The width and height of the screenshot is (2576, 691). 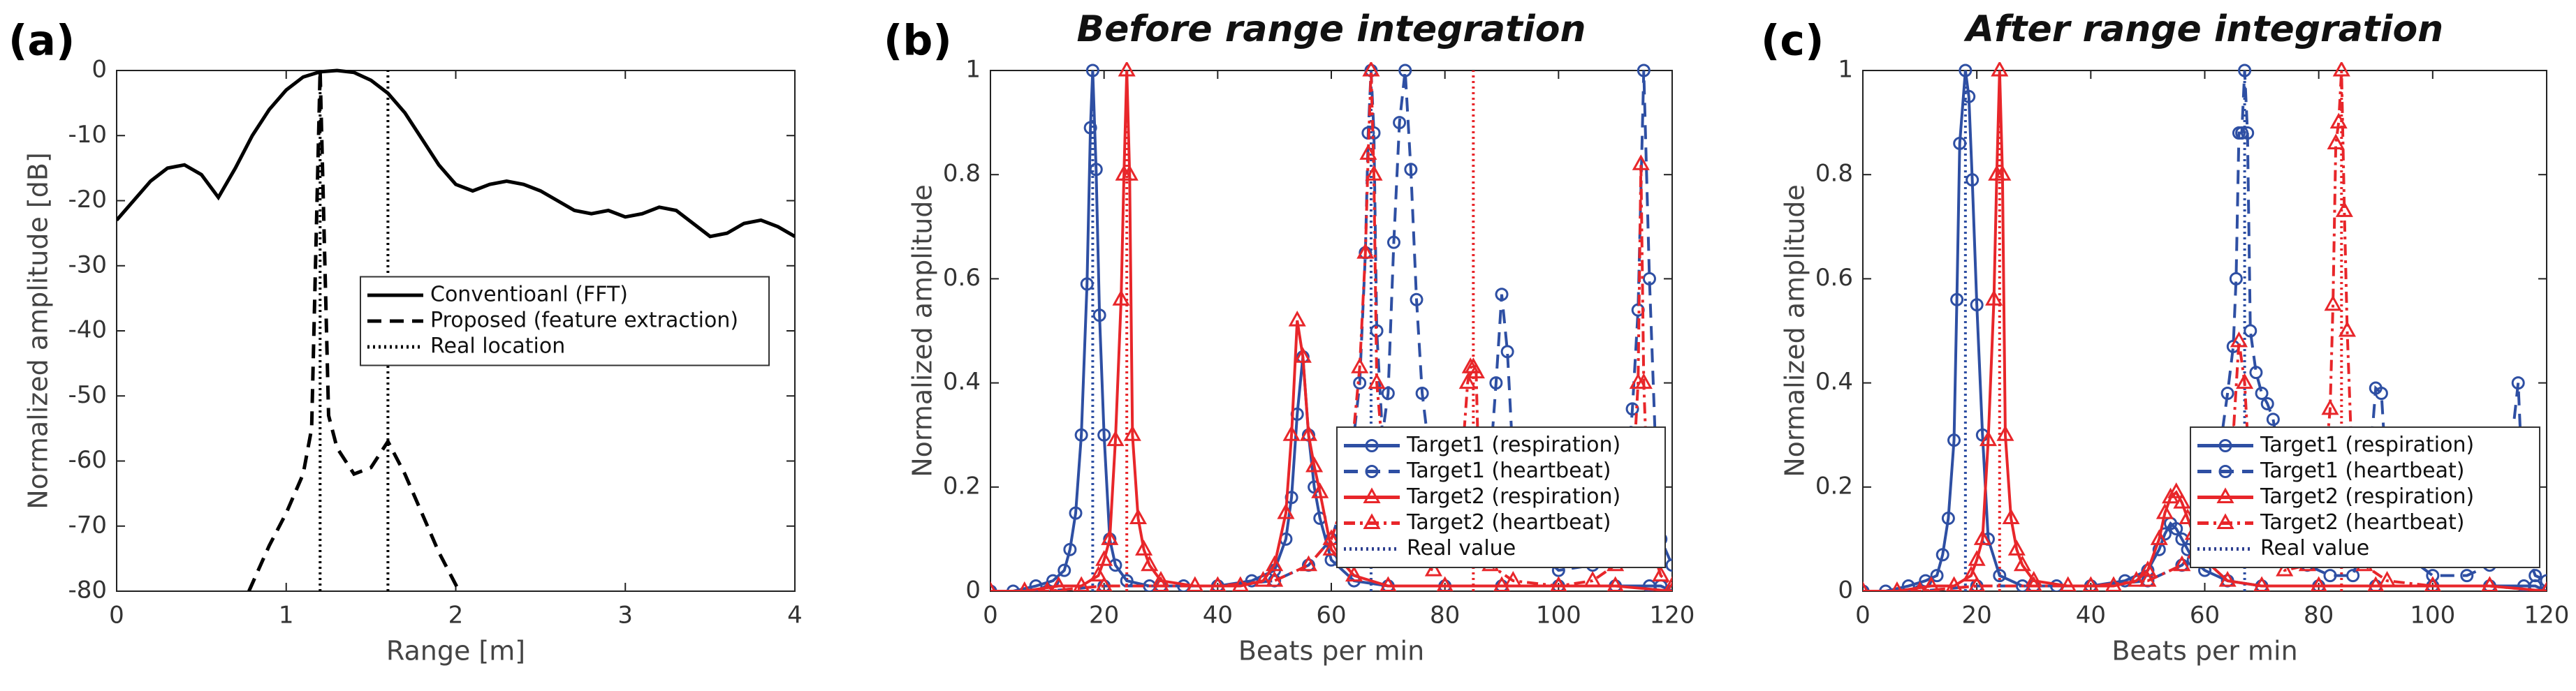 What do you see at coordinates (1863, 616) in the screenshot?
I see `x-tick-label: 0` at bounding box center [1863, 616].